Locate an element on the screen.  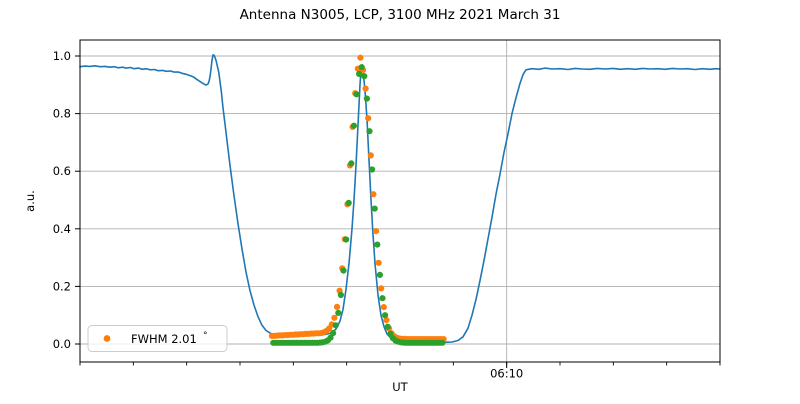
legend-label: FWHM 2.01 is located at coordinates (164, 339).